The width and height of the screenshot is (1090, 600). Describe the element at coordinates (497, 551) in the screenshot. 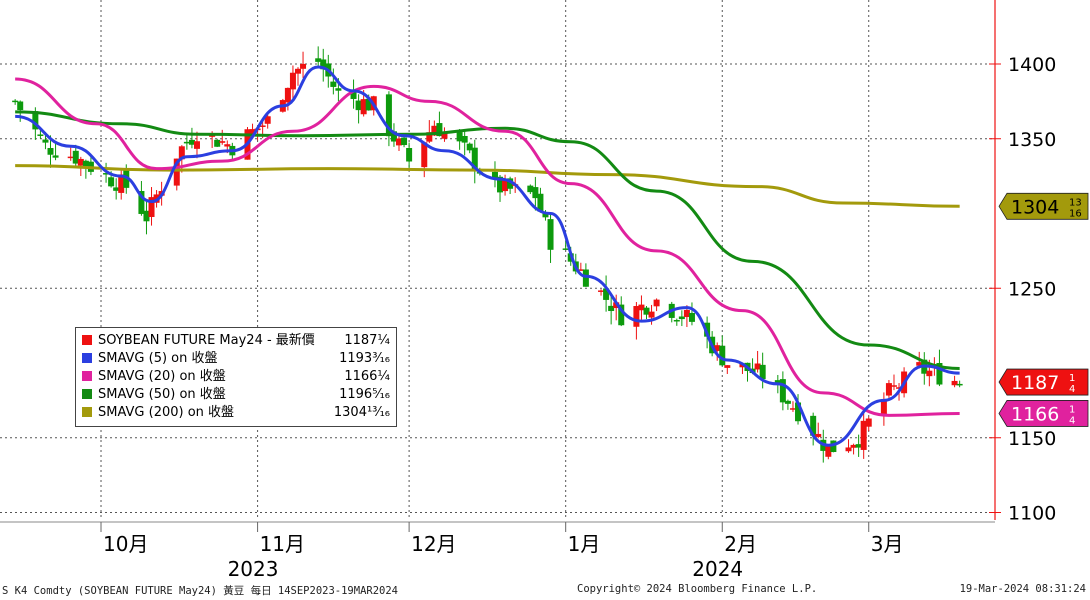

I see `x-axis: 10月 11月 12月 1月 2月 3月 2023 2024` at that location.